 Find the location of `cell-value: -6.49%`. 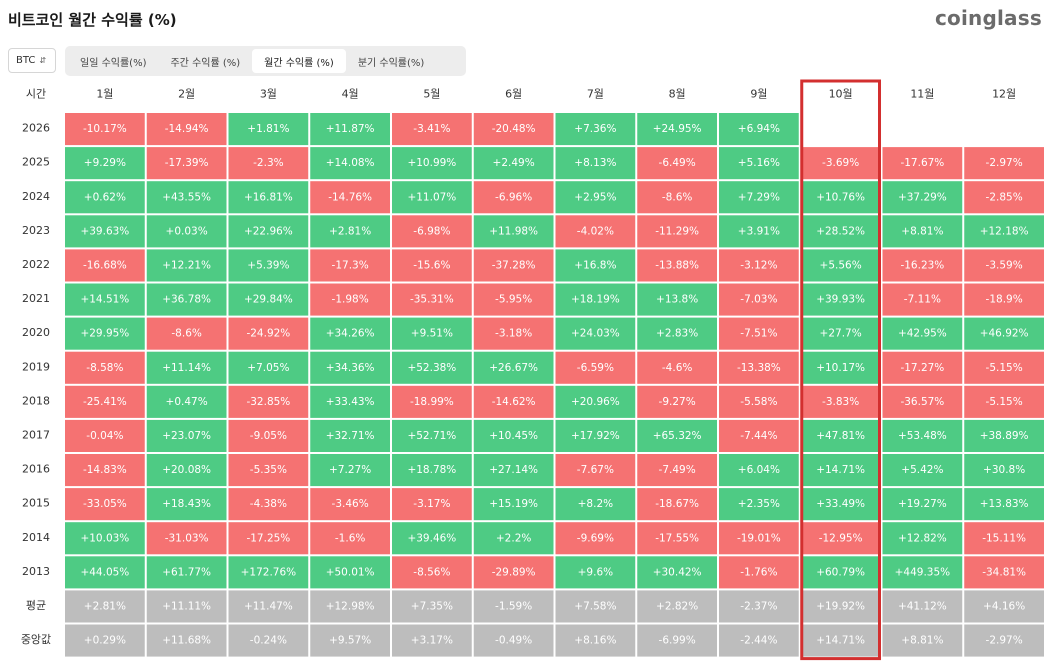

cell-value: -6.49% is located at coordinates (677, 163).